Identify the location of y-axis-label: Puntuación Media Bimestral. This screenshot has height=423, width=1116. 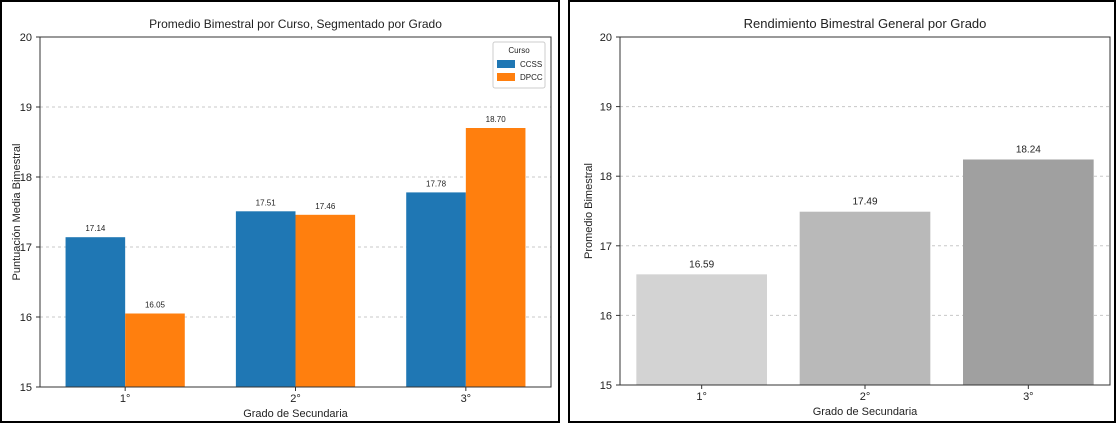
(17, 212).